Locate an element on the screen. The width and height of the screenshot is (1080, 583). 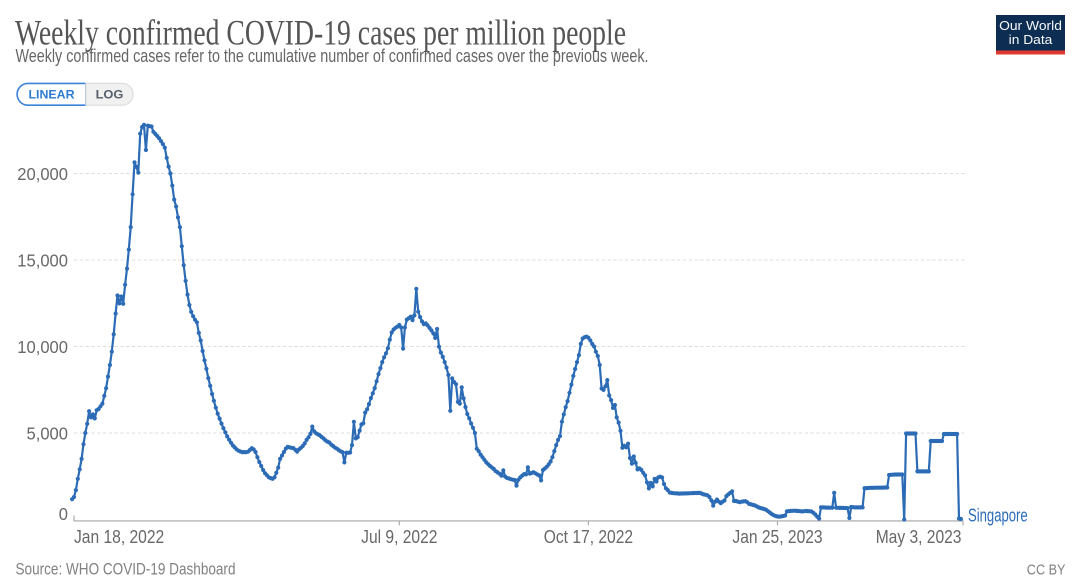
svg-text: CC BY is located at coordinates (1046, 571).